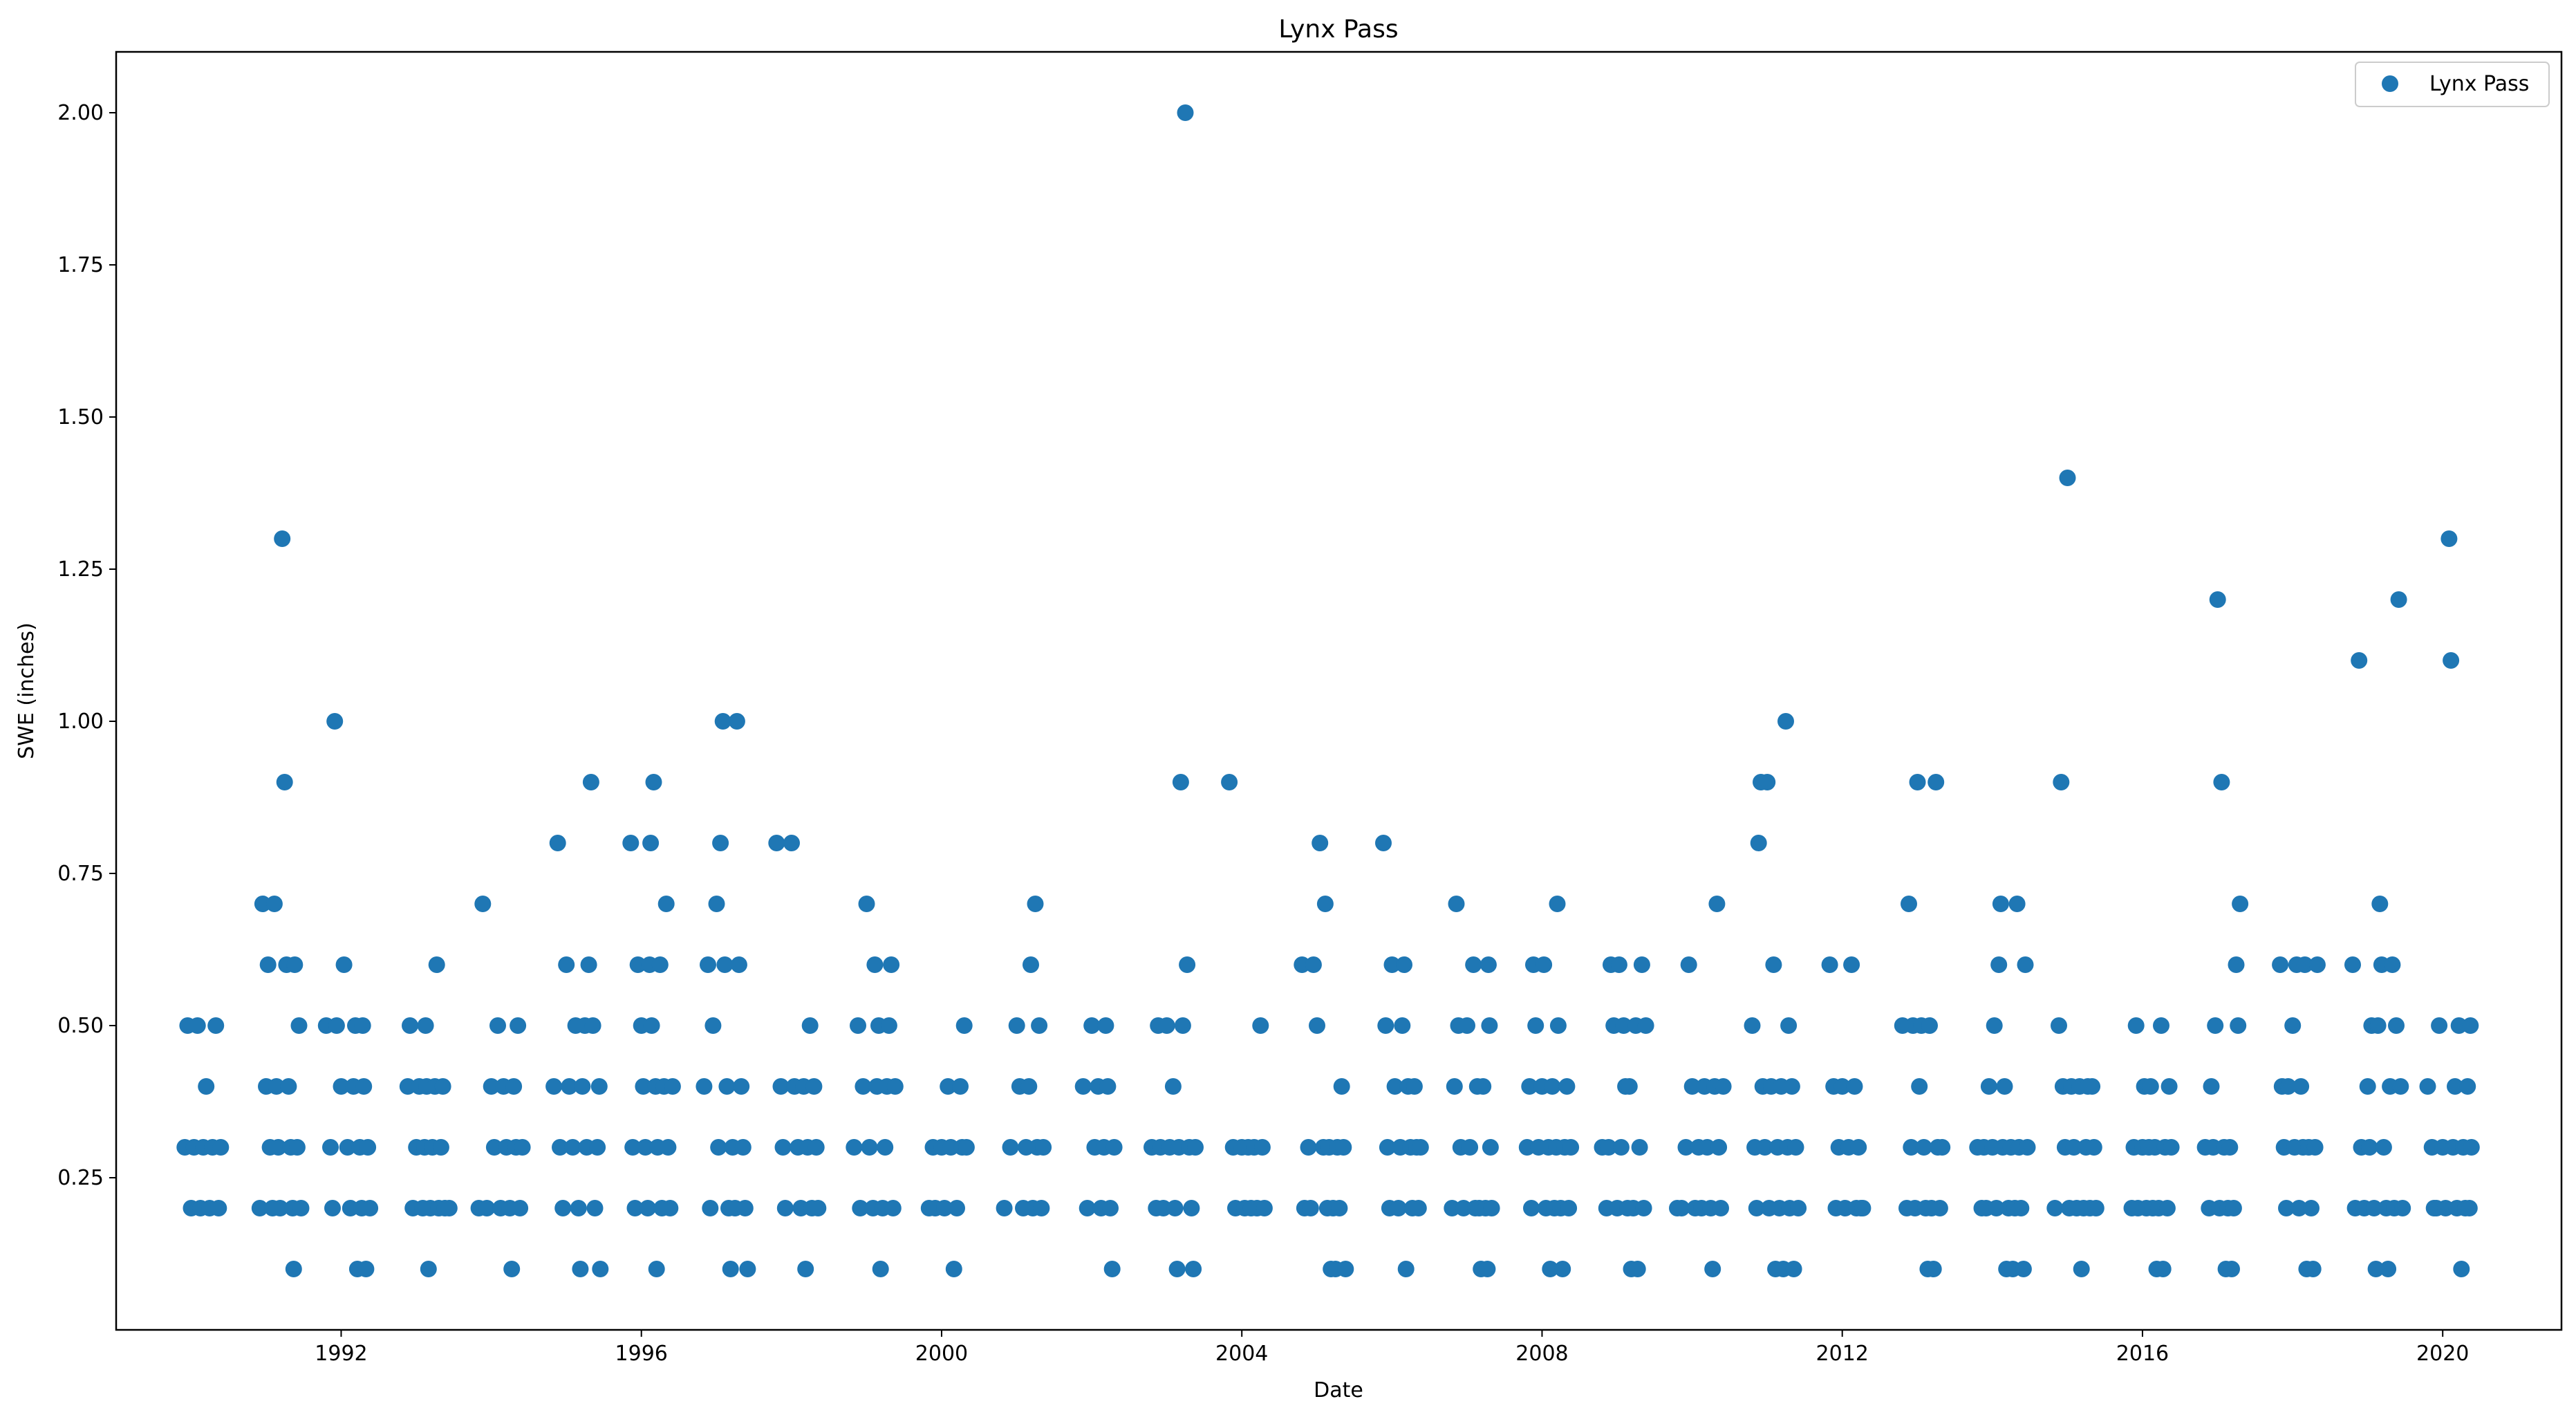 This screenshot has height=1417, width=2576. What do you see at coordinates (1392, 1348) in the screenshot?
I see `x-axis: 1992 1996 2000 2004 2008 2012 2016 2020` at bounding box center [1392, 1348].